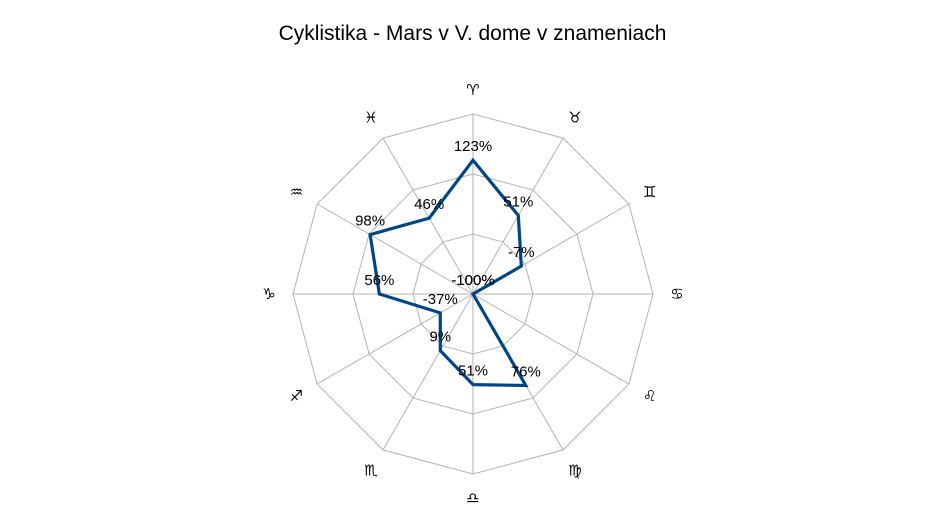 This screenshot has height=531, width=945. I want to click on data-label: 123%, so click(473, 146).